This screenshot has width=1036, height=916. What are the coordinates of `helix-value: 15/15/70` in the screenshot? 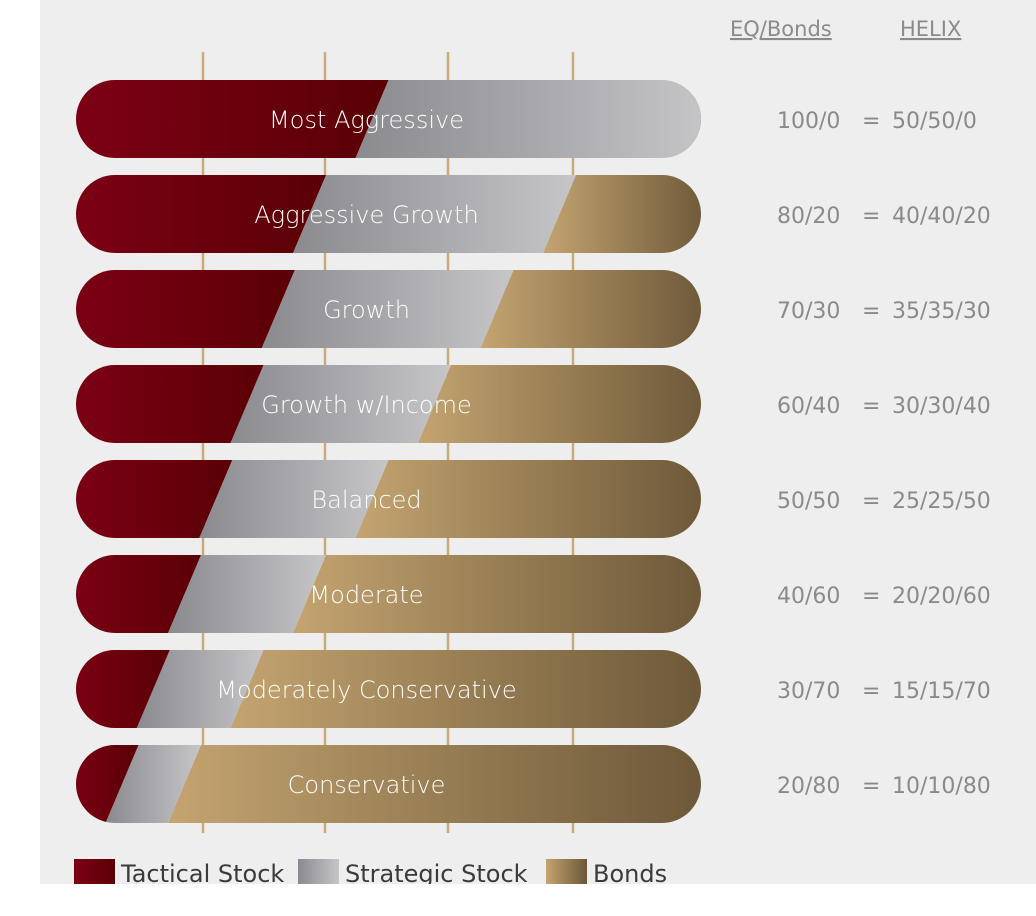 It's located at (941, 691).